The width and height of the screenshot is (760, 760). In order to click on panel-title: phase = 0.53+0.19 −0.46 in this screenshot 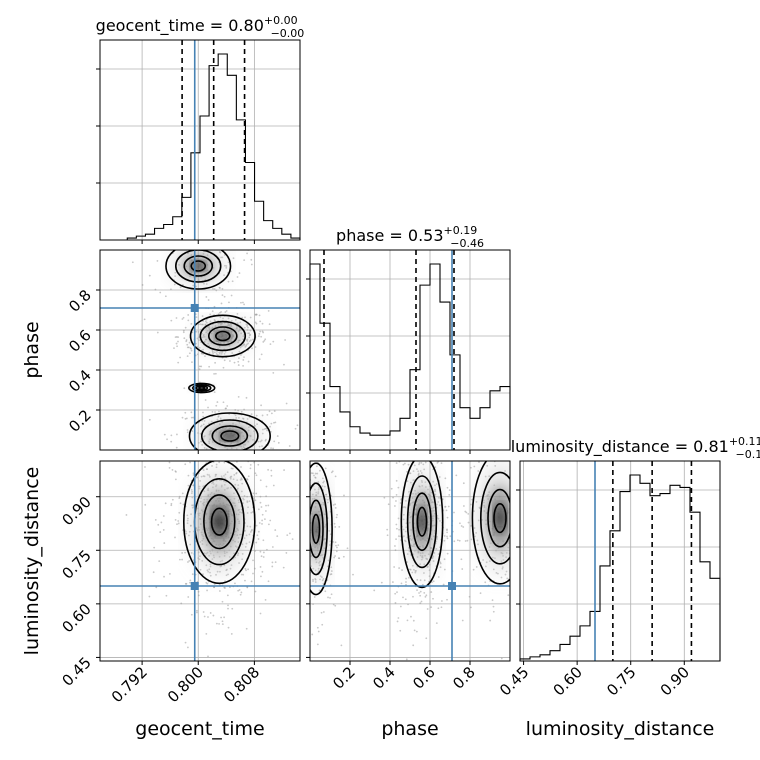, I will do `click(410, 237)`.